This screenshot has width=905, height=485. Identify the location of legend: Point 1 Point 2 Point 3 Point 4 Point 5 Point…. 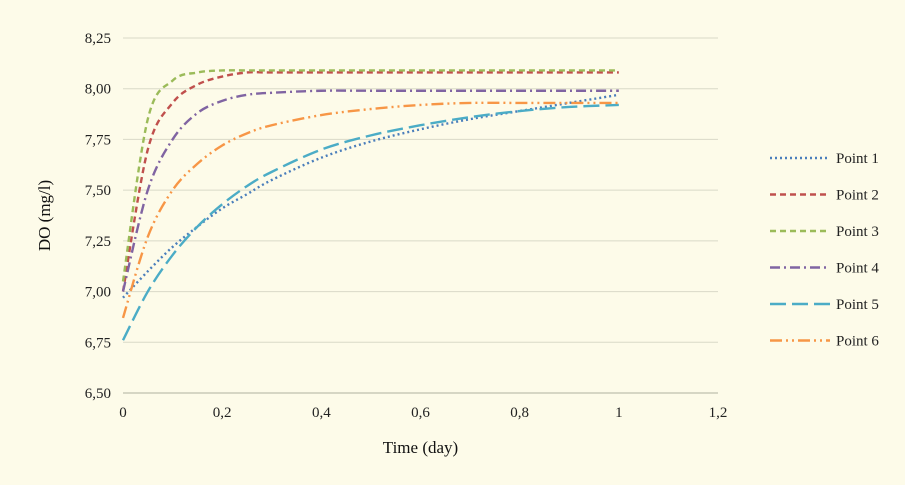
(824, 250).